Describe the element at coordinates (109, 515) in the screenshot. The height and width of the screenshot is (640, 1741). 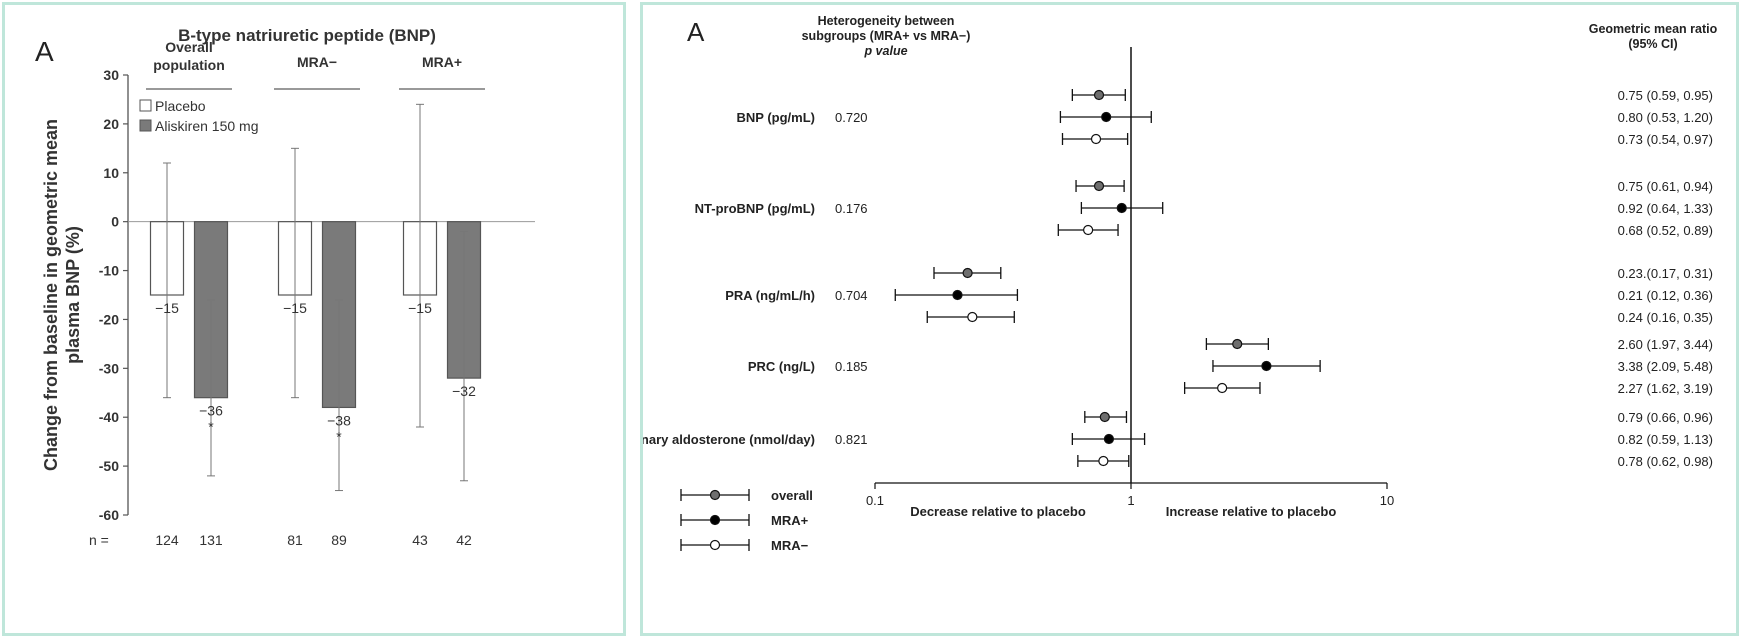
I see `y-tick-label: -60` at that location.